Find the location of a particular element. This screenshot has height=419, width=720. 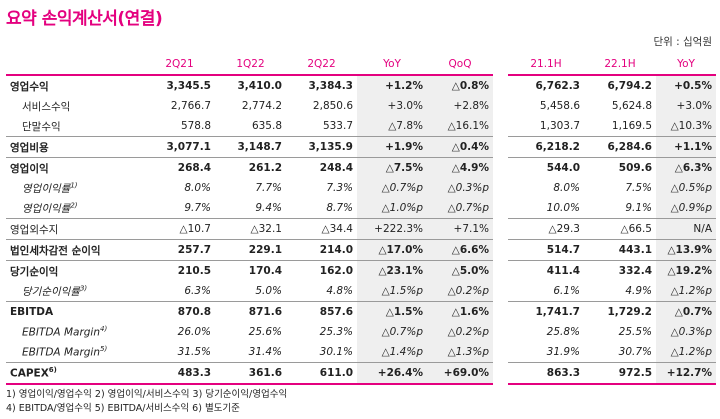

value-cell: 4.9% is located at coordinates (638, 291).